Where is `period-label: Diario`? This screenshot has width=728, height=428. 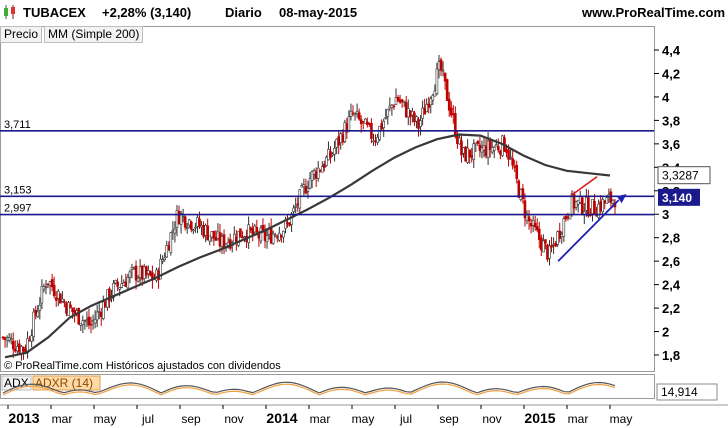 period-label: Diario is located at coordinates (243, 12).